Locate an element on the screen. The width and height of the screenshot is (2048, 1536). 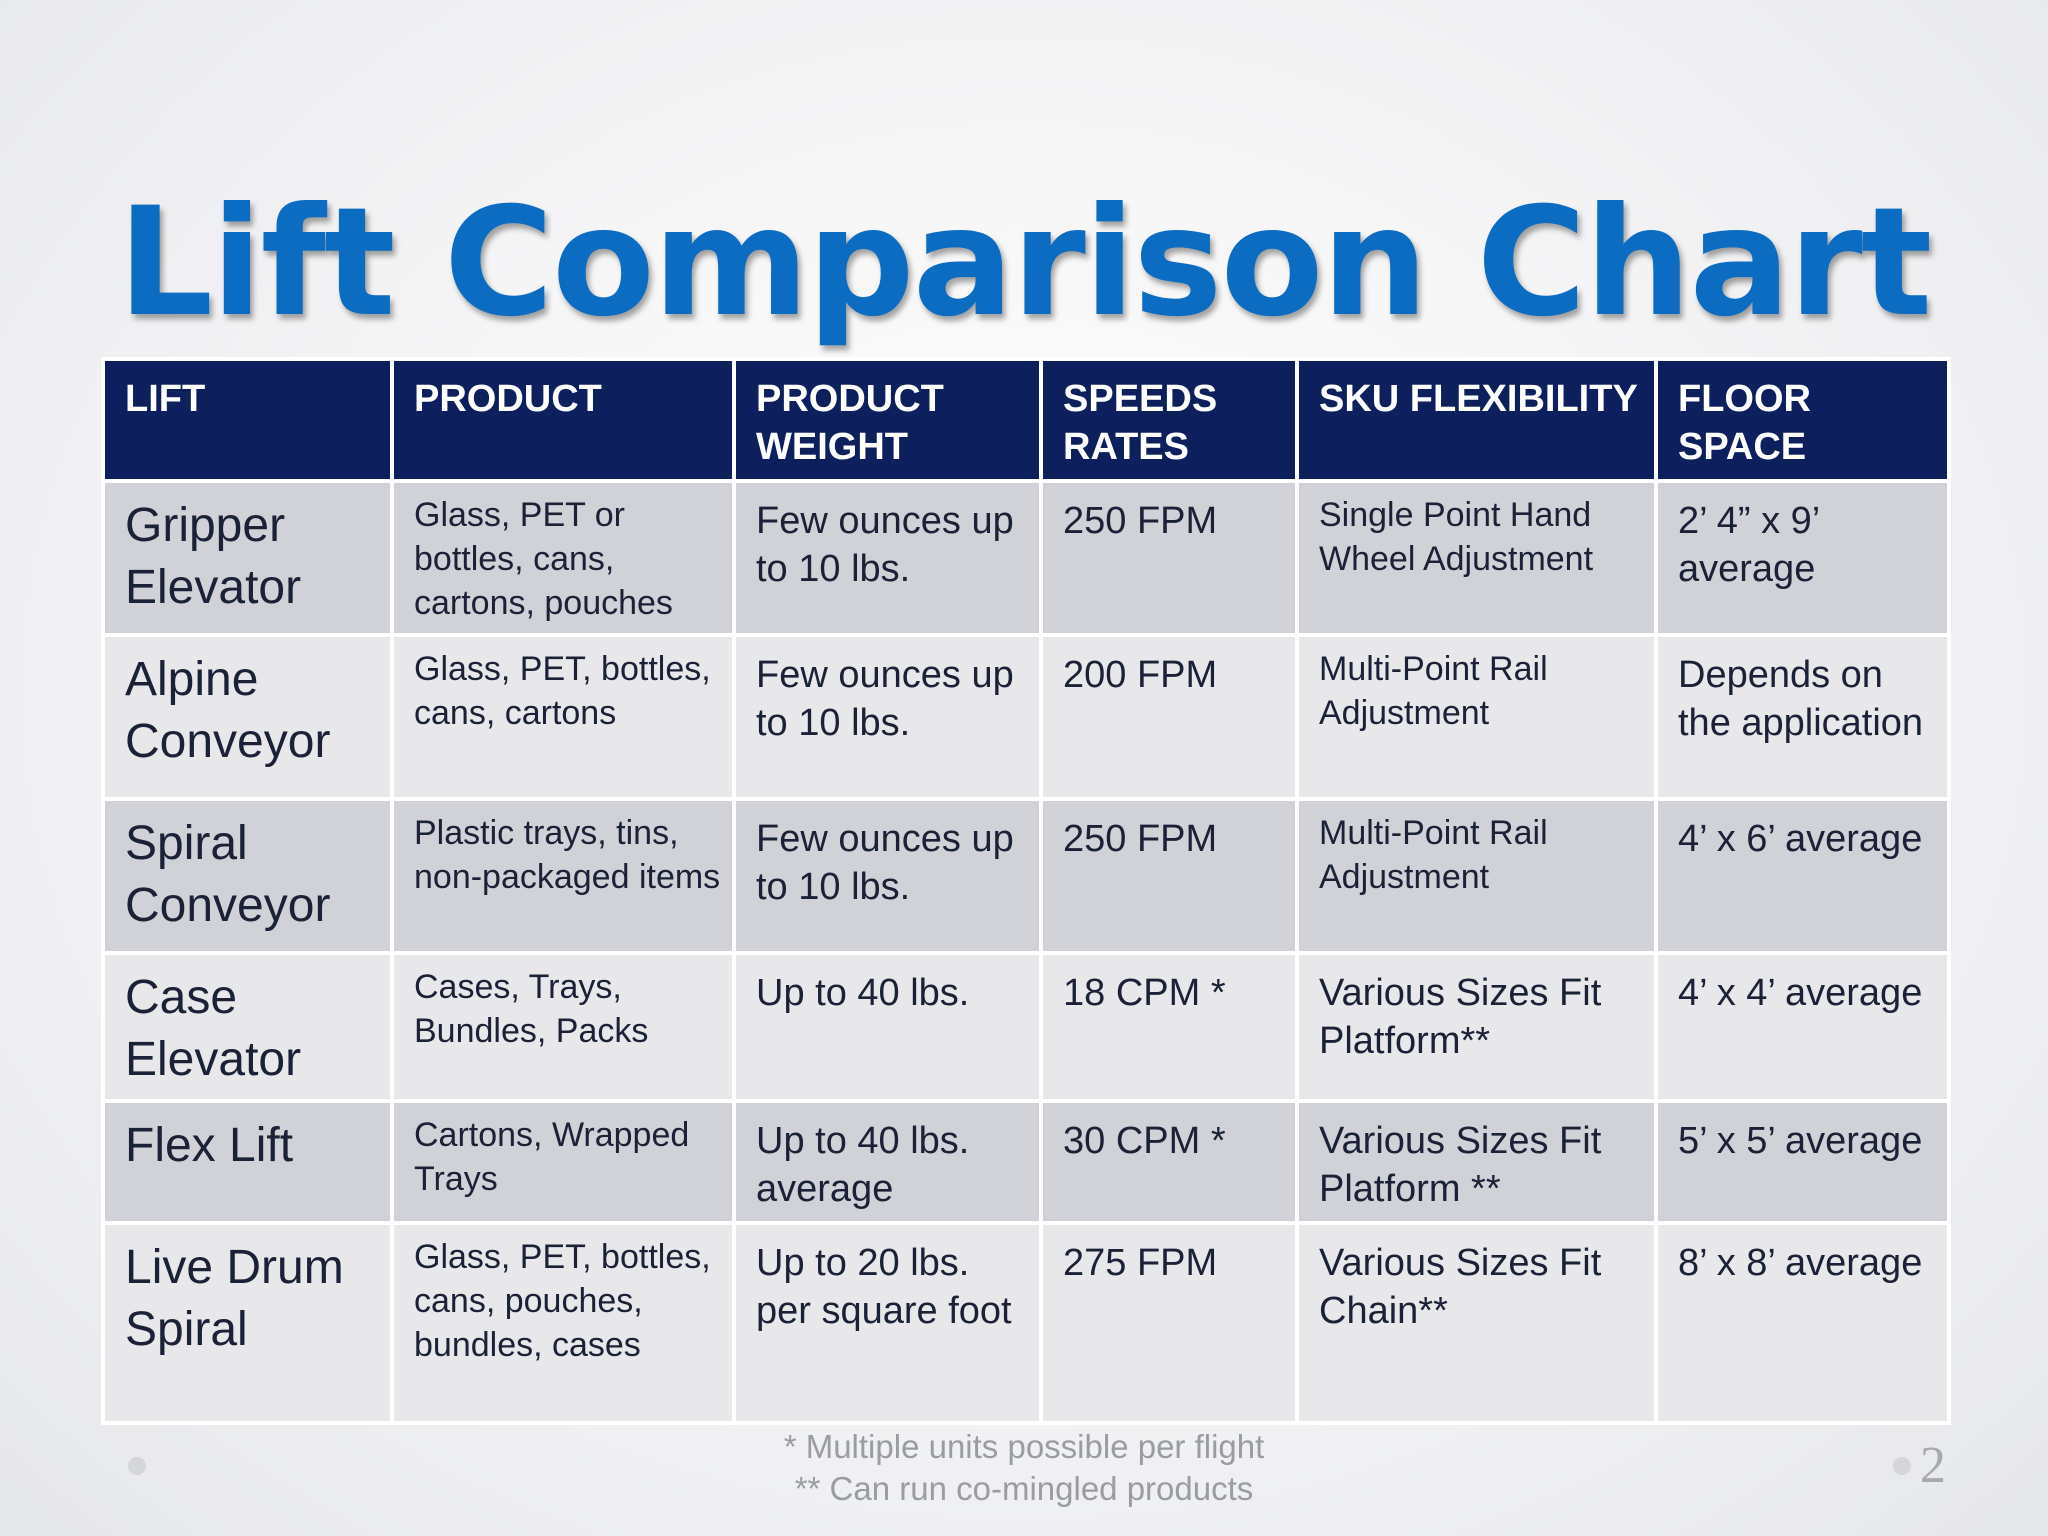
header-floor-space: FLOOR SPACE is located at coordinates (1802, 420).